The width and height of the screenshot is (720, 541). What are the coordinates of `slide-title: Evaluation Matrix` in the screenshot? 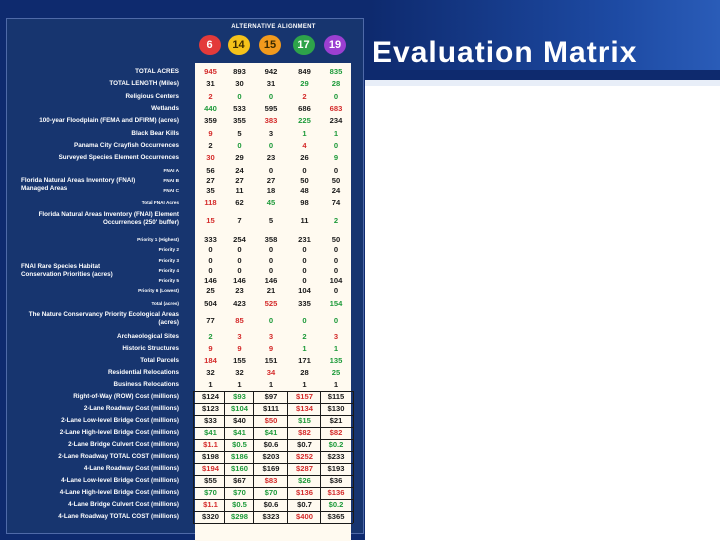 It's located at (505, 52).